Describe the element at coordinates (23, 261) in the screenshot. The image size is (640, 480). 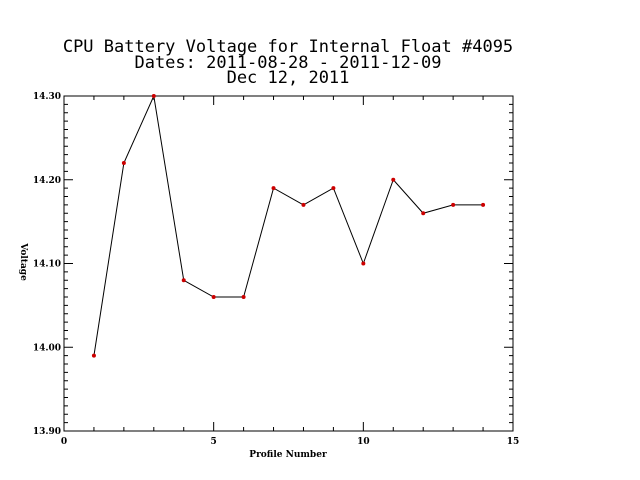
I see `y-axis-label: Voltage` at that location.